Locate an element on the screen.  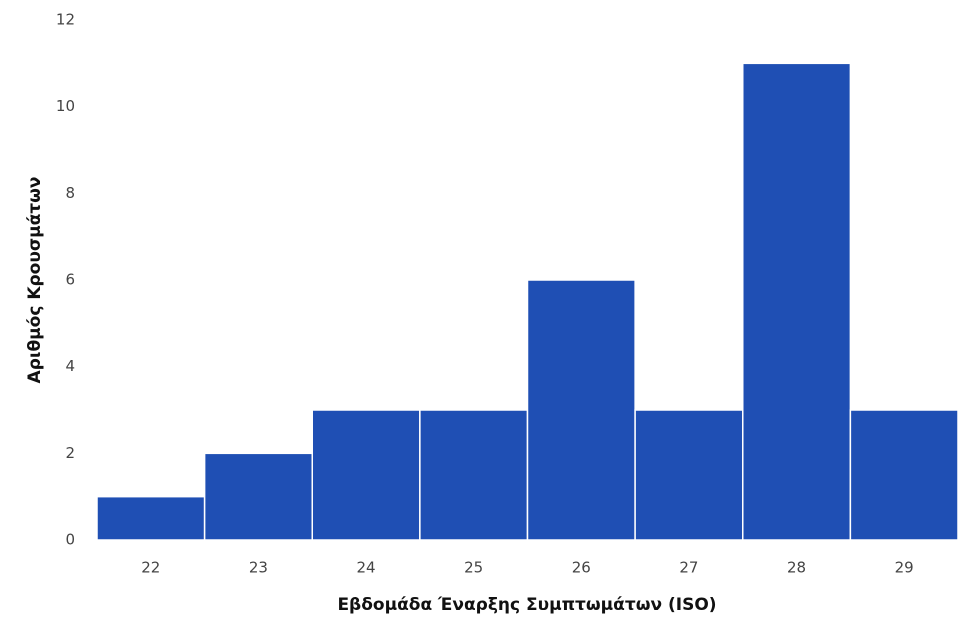
y-tick-label: 0 is located at coordinates (70, 540).